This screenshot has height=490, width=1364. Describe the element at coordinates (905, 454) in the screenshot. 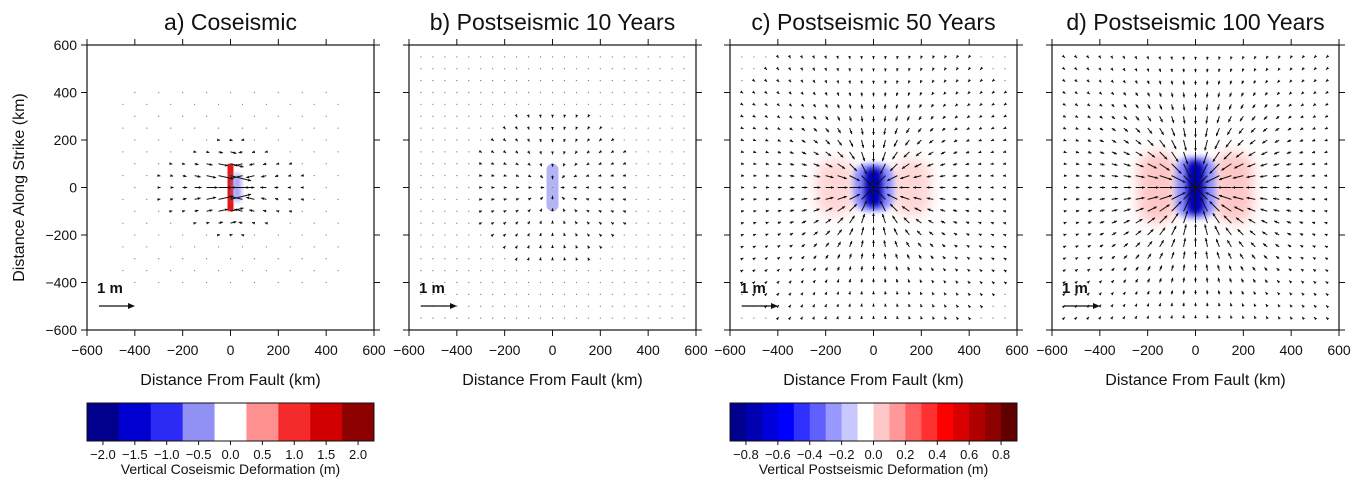

I see `colorbar-tick-label: 0.2` at that location.